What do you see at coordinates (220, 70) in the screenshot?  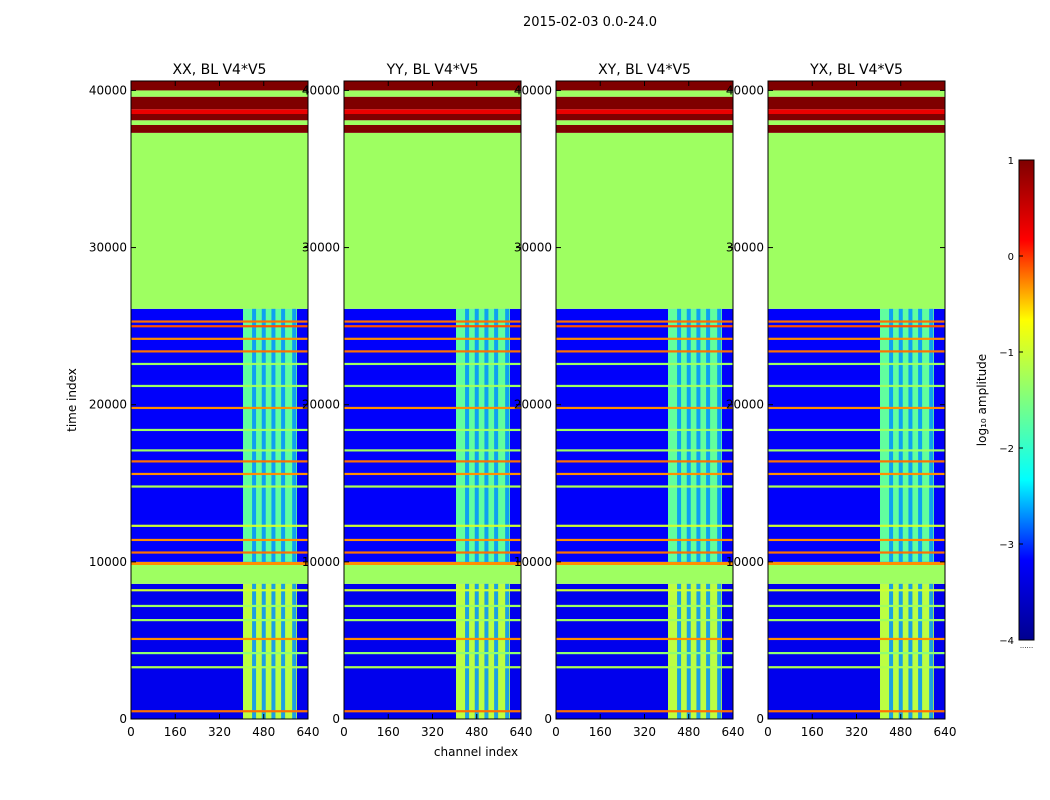 I see `panel-title: XX, BL V4*V5` at bounding box center [220, 70].